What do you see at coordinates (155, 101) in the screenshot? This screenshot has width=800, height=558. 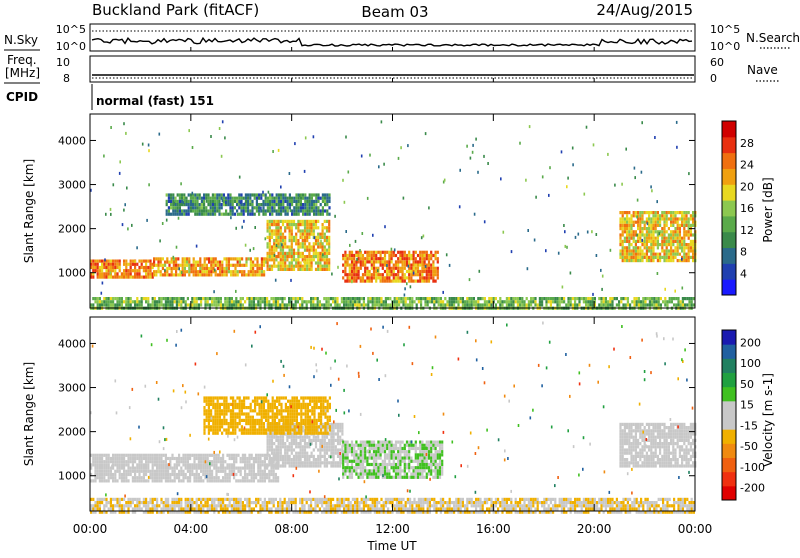 I see `cpid-text: normal (fast) 151` at bounding box center [155, 101].